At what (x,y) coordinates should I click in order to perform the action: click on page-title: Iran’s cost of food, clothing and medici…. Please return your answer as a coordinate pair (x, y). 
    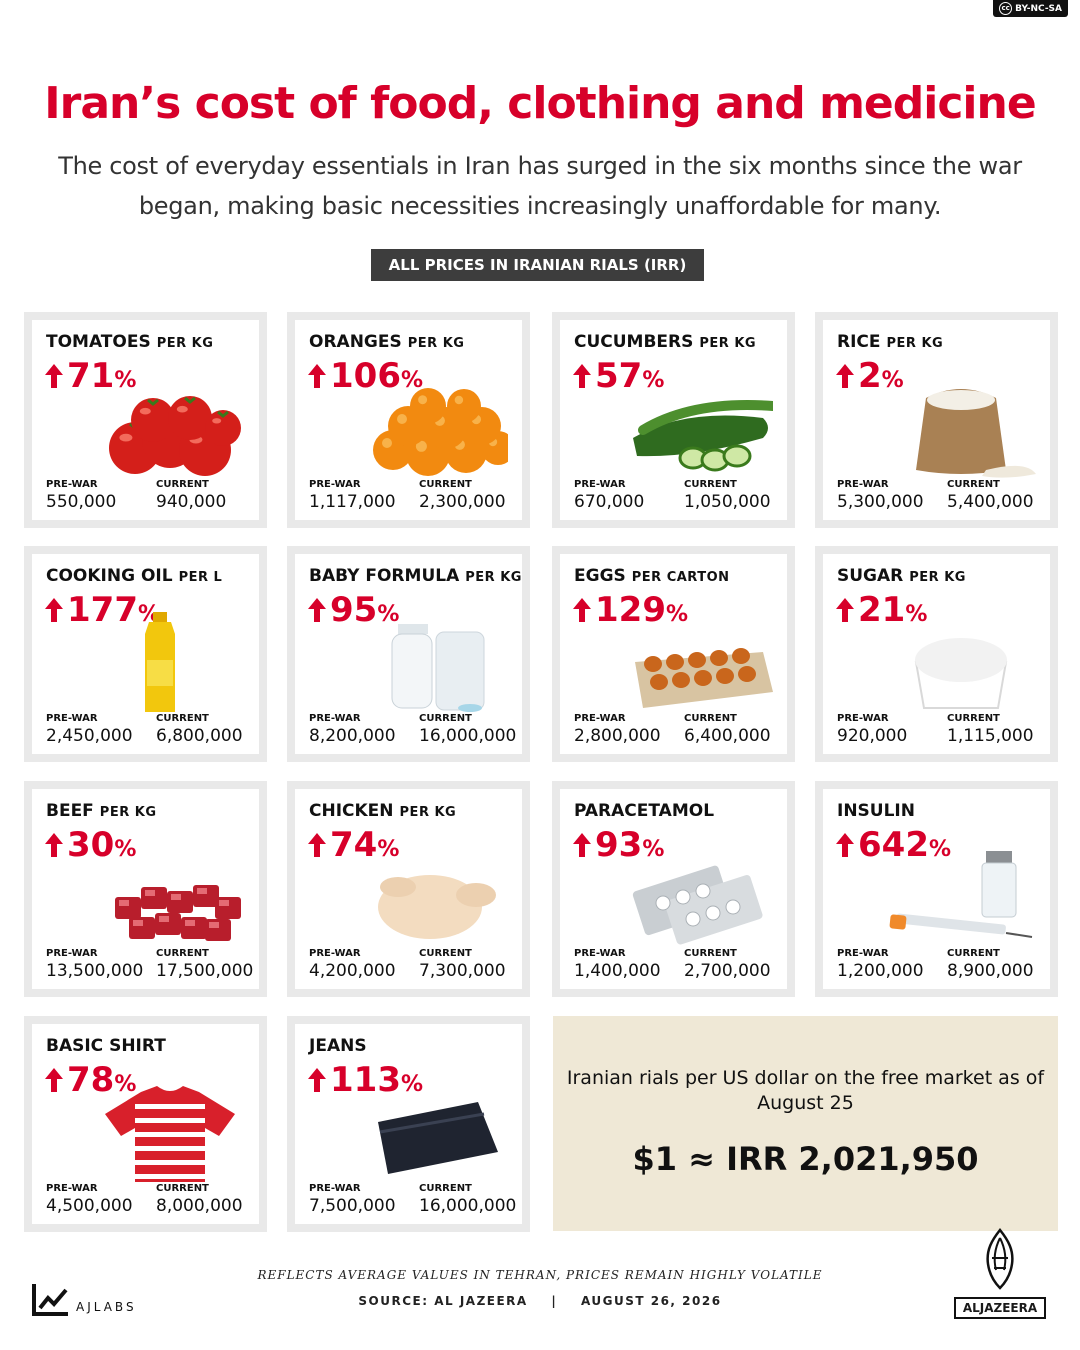
    Looking at the image, I should click on (540, 103).